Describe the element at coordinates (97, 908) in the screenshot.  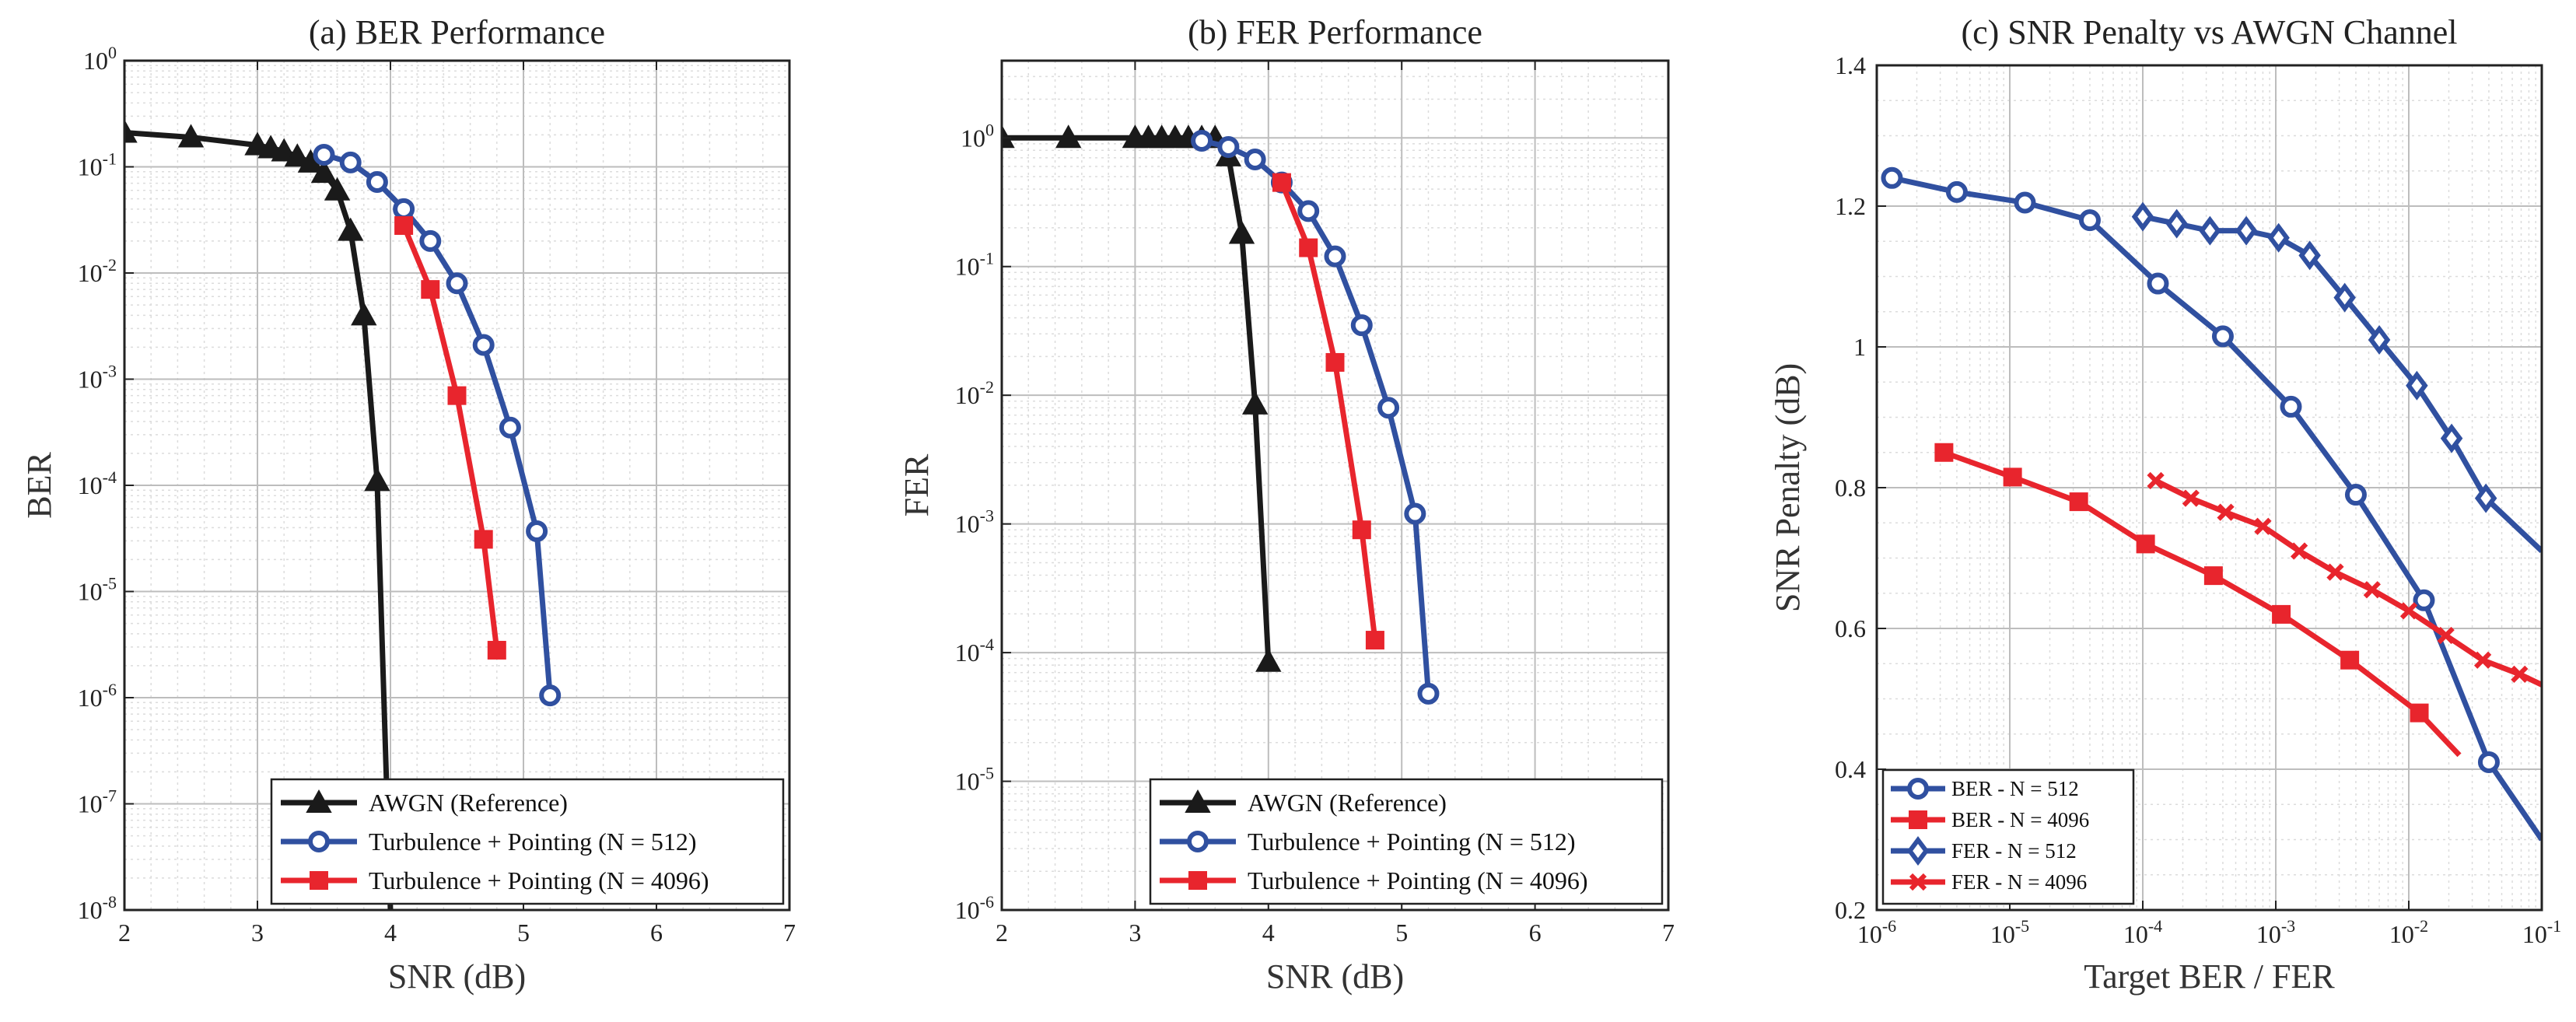
I see `y-tick-label: 10⁻⁸` at that location.